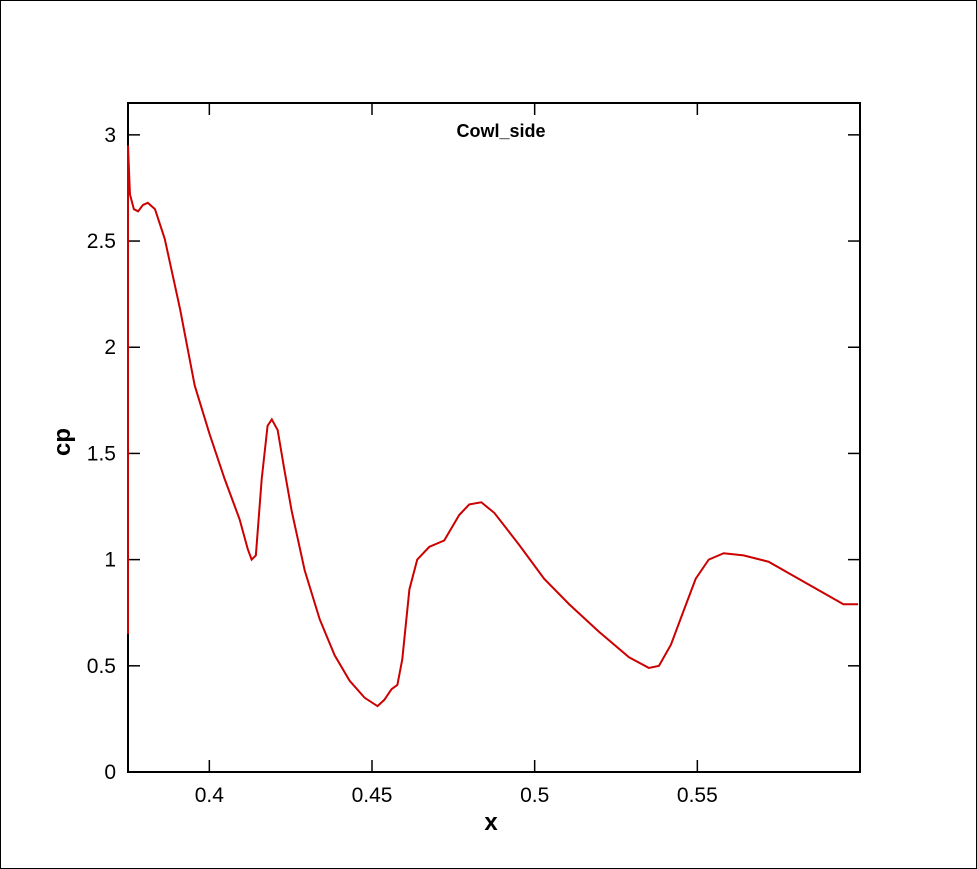 Image resolution: width=977 pixels, height=869 pixels. Describe the element at coordinates (491, 822) in the screenshot. I see `x-axis-label: x` at that location.